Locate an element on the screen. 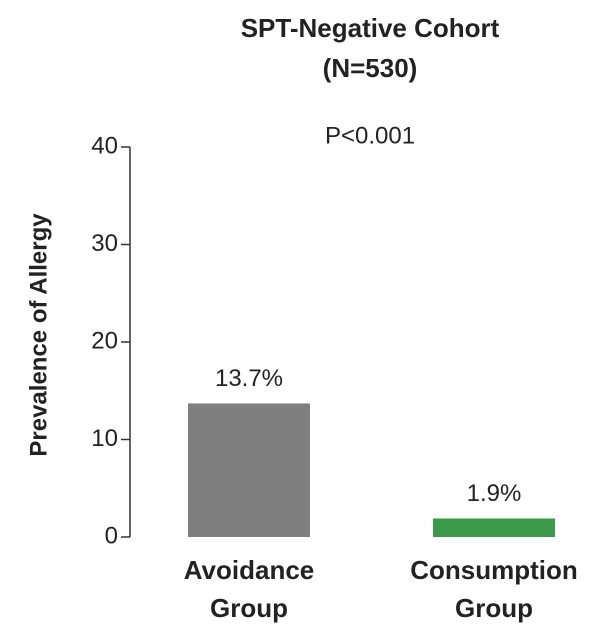  value-label: 1.9% is located at coordinates (494, 493).